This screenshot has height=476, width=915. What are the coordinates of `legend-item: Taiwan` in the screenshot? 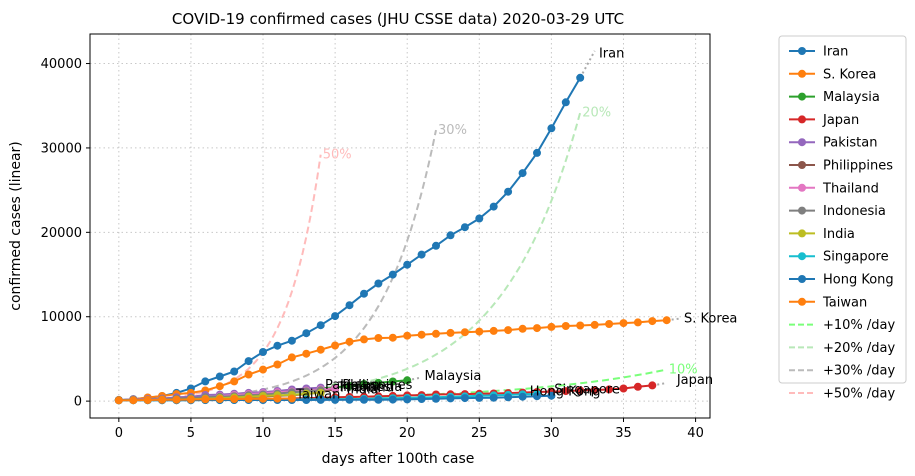 It's located at (828, 302).